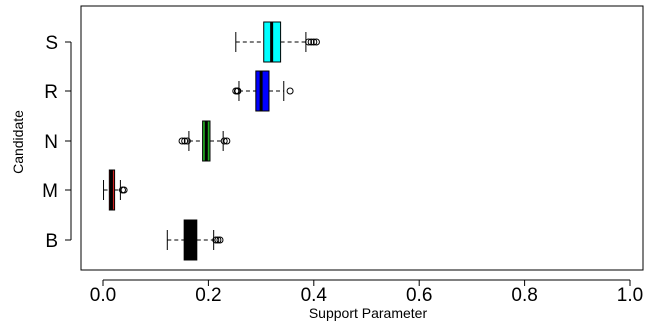  What do you see at coordinates (51, 241) in the screenshot?
I see `category-label-b: B` at bounding box center [51, 241].